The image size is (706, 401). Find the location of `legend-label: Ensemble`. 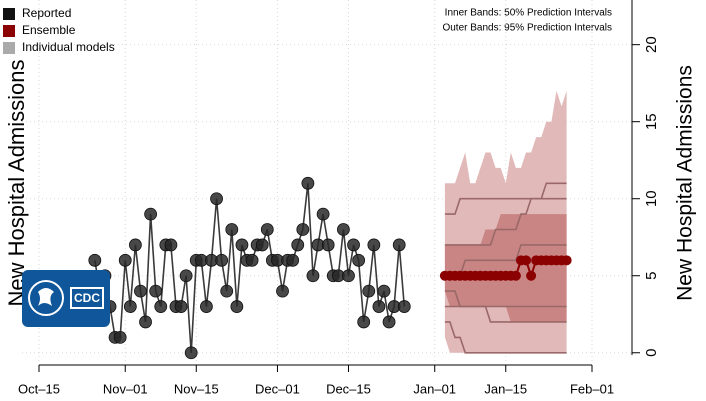

legend-label: Ensemble is located at coordinates (49, 30).